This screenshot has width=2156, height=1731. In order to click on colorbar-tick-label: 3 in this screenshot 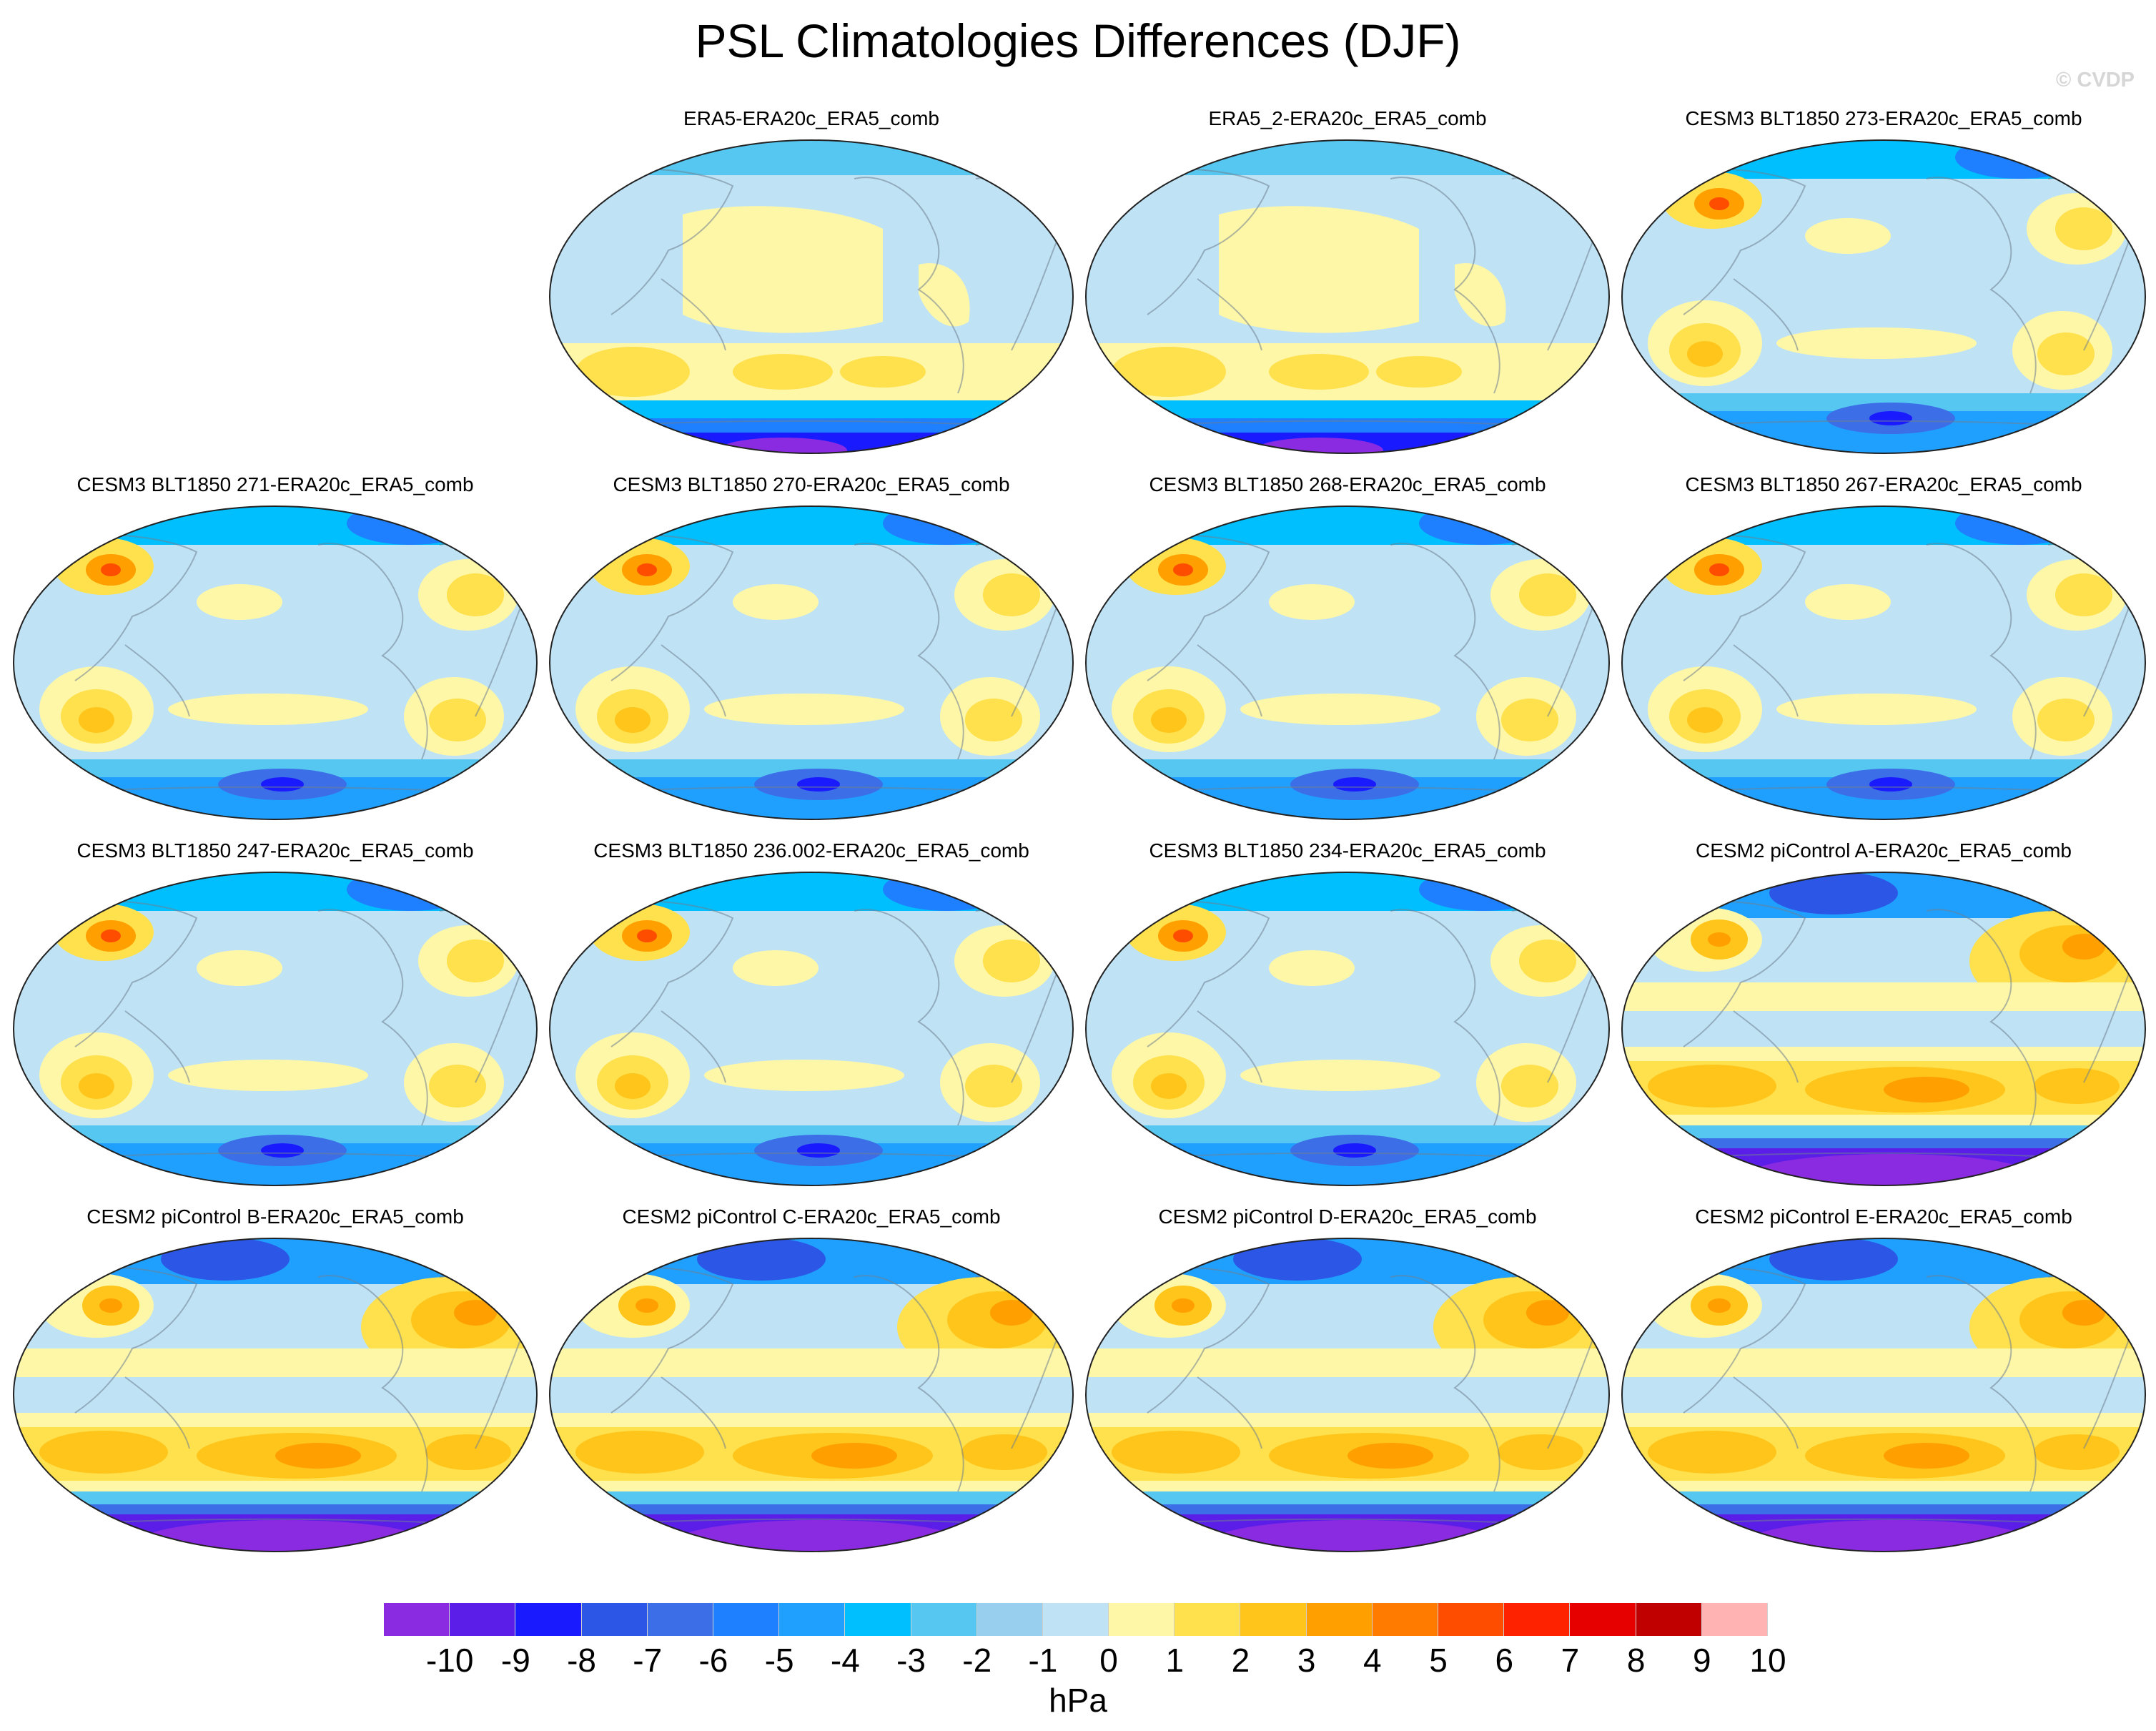, I will do `click(1306, 1660)`.